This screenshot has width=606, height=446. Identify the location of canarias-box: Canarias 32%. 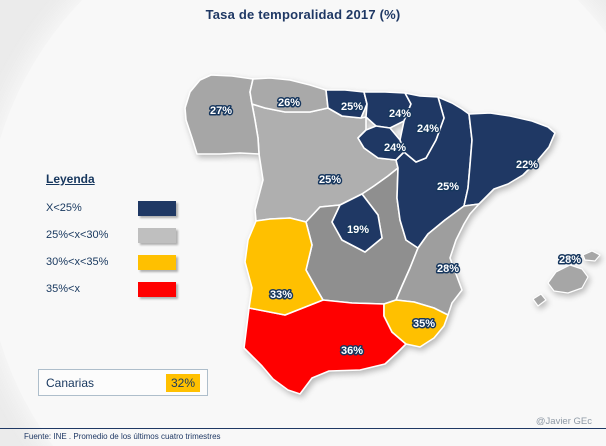
(123, 382).